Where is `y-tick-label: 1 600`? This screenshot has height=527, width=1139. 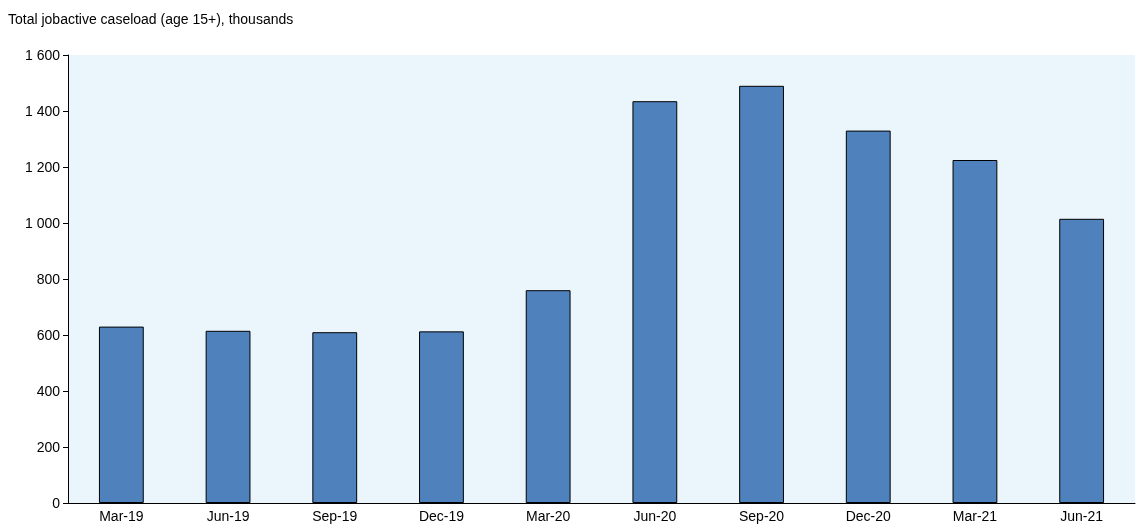 y-tick-label: 1 600 is located at coordinates (42, 55).